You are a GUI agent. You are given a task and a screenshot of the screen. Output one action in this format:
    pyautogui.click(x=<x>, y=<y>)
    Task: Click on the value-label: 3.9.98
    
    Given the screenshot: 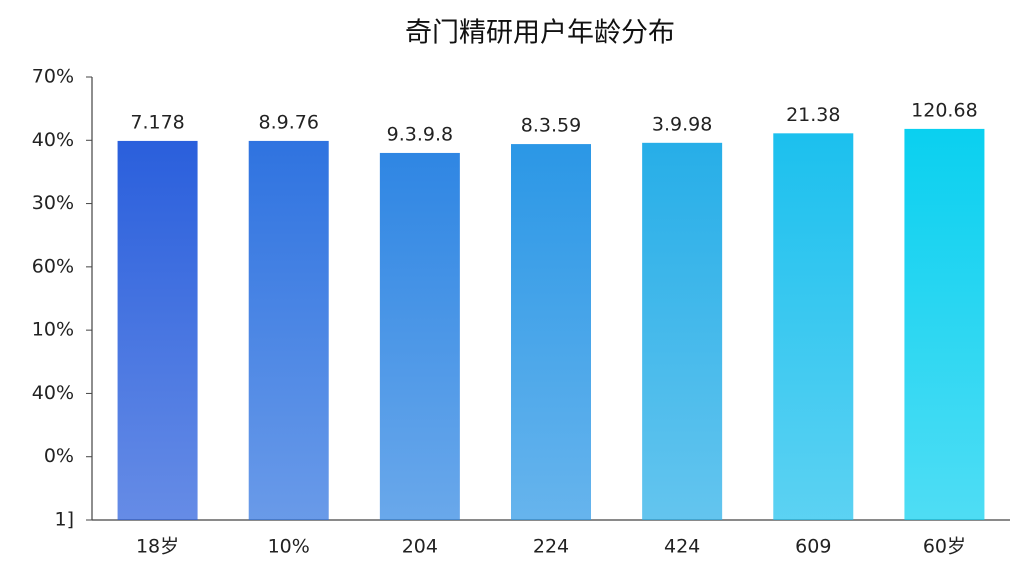 What is the action you would take?
    pyautogui.click(x=682, y=124)
    